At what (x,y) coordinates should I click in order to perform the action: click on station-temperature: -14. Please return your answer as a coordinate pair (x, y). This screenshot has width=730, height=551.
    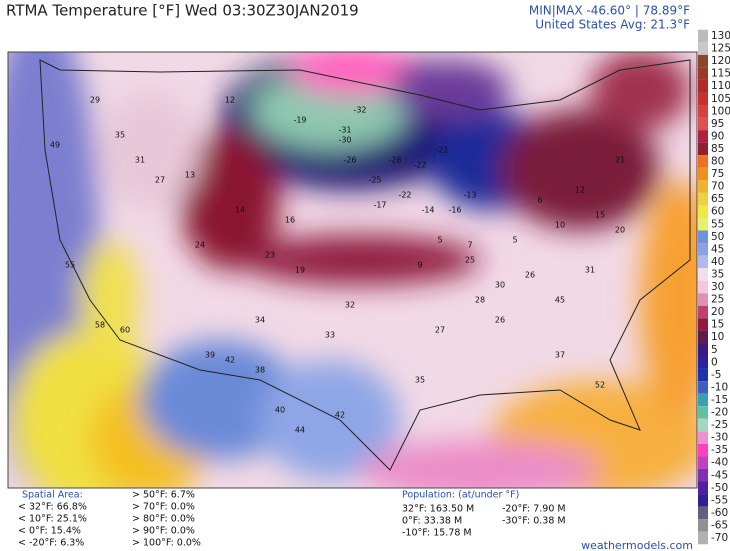
    Looking at the image, I should click on (427, 210).